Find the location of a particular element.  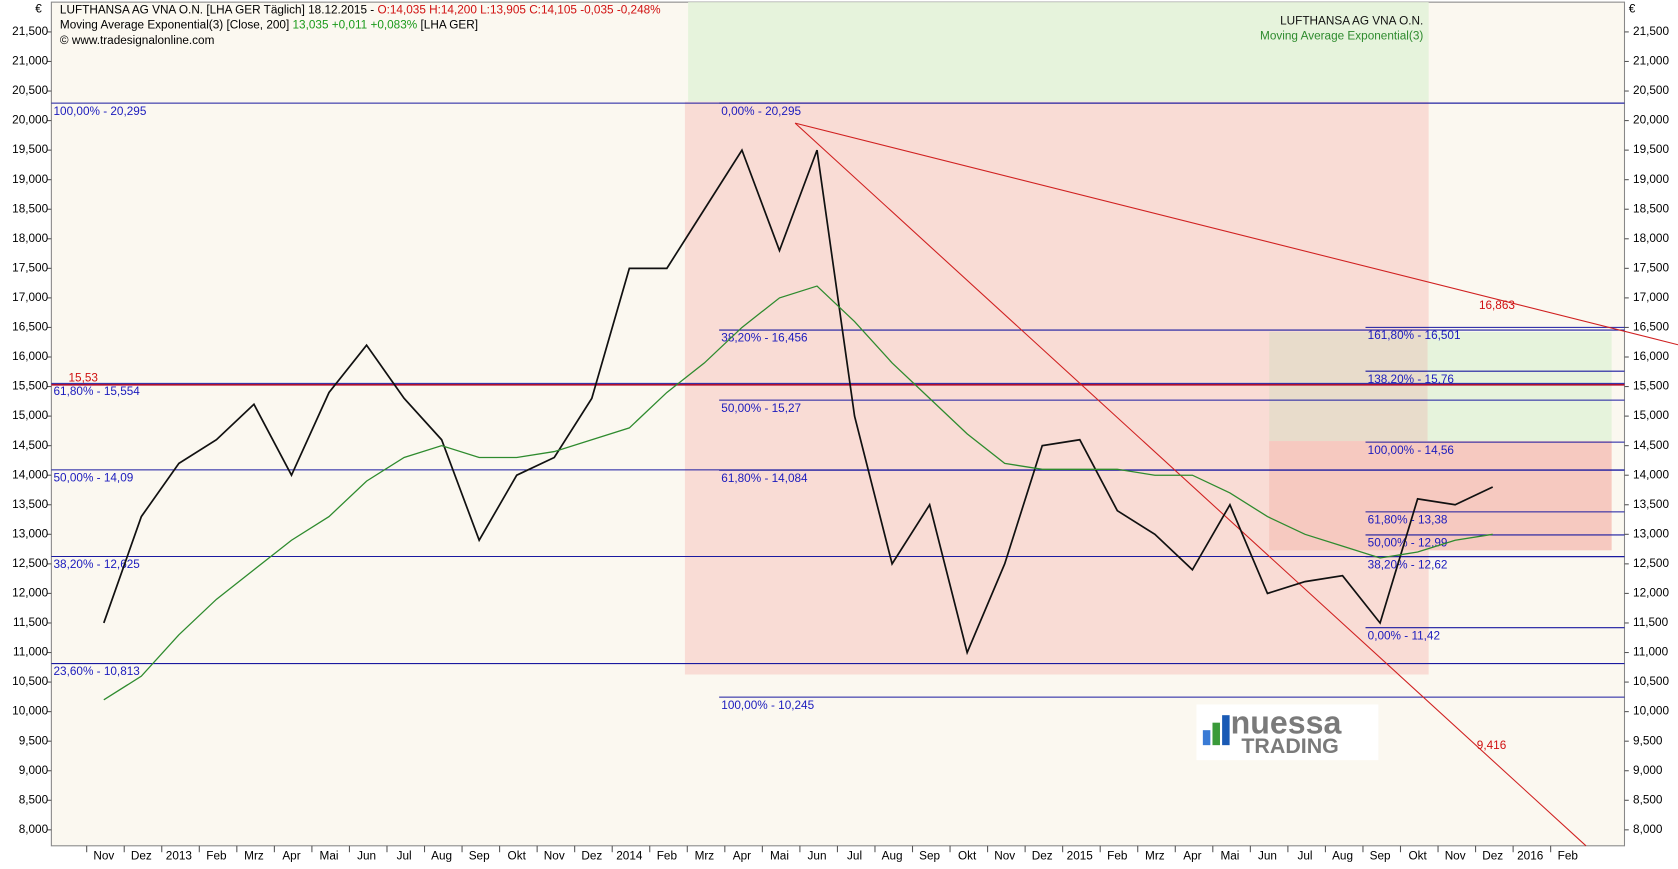

y-tick-label-right: 18,000 is located at coordinates (1651, 238).